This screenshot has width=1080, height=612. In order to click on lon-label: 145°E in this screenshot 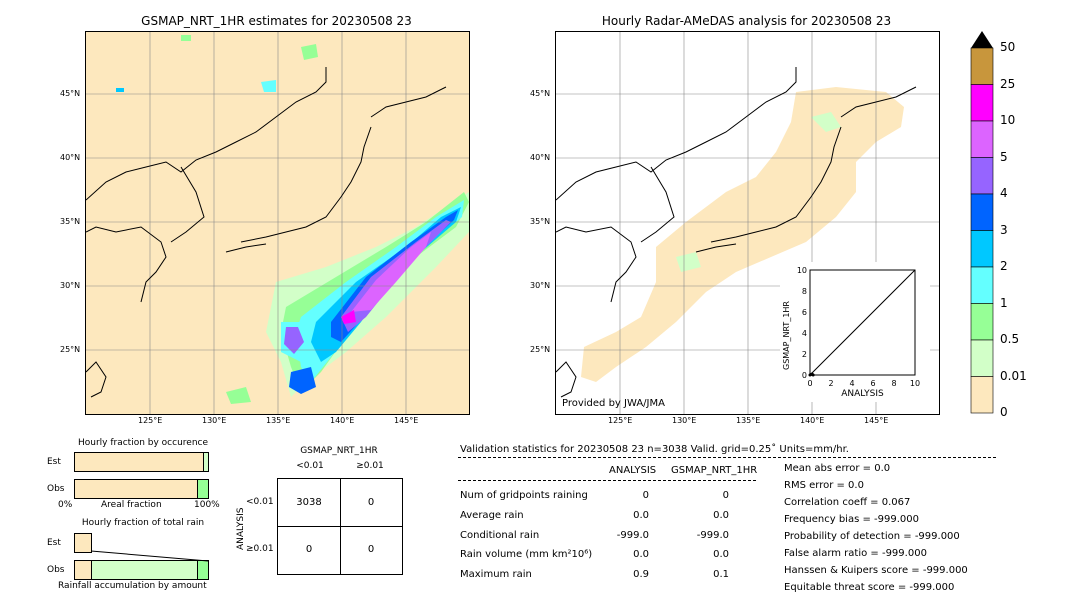, I will do `click(406, 420)`.